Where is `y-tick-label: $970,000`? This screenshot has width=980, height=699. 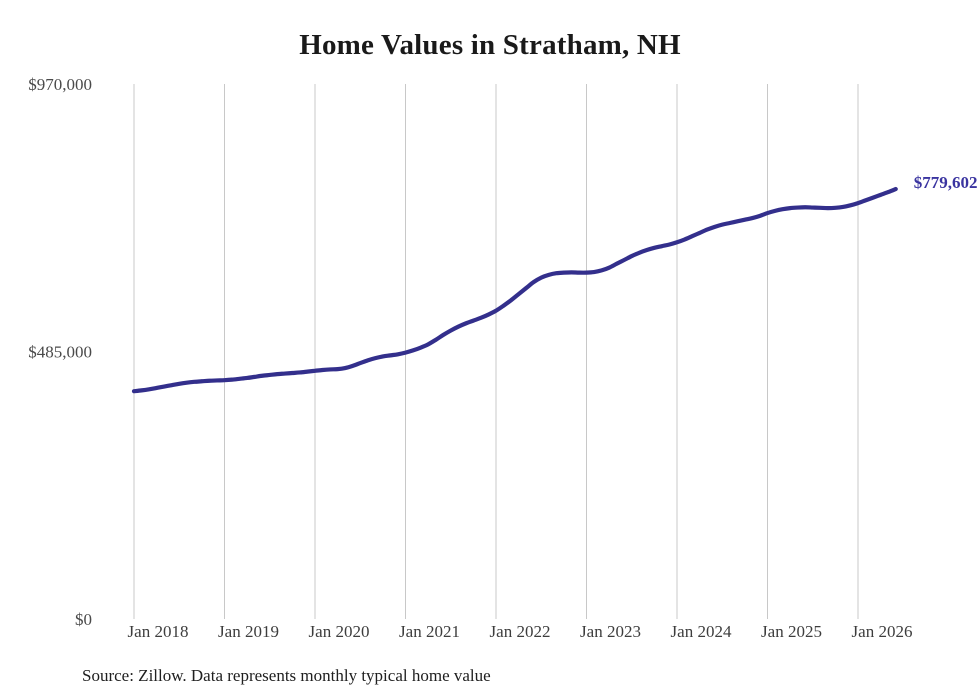
y-tick-label: $970,000 is located at coordinates (60, 84).